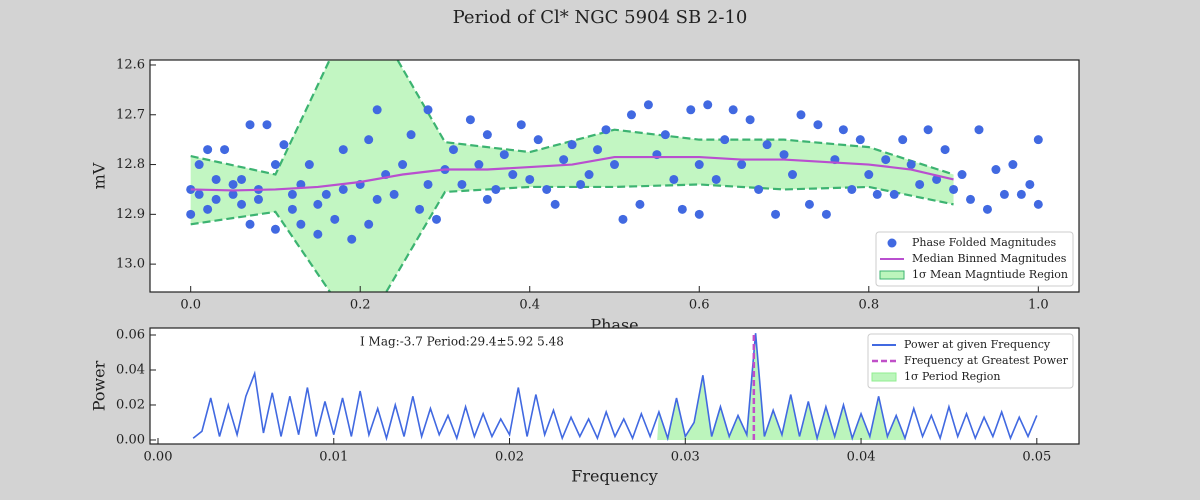 This screenshot has width=1200, height=500. What do you see at coordinates (462, 342) in the screenshot?
I see `annotation: I Mag:-3.7 Period:29.4±5.92 5.48` at bounding box center [462, 342].